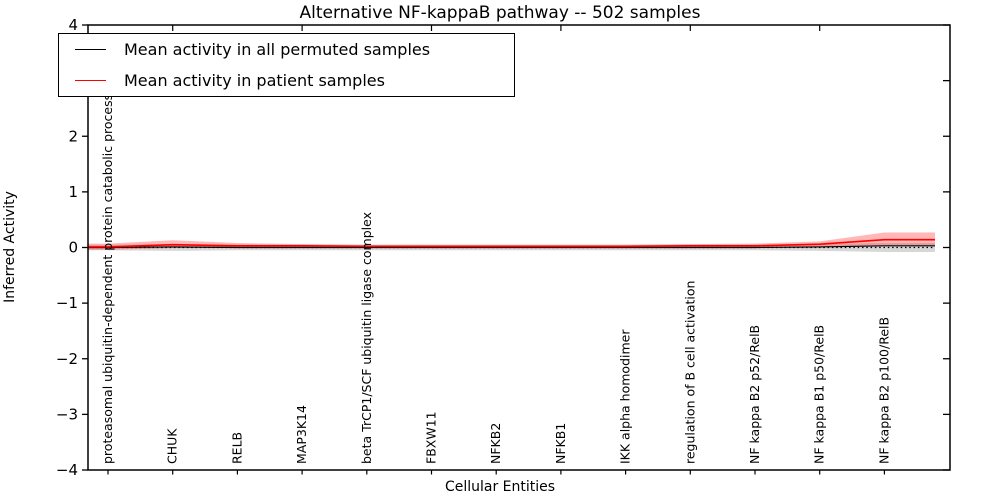 The height and width of the screenshot is (500, 1000). What do you see at coordinates (754, 394) in the screenshot?
I see `x-entity-label: NF kappa B2 p52/RelB` at bounding box center [754, 394].